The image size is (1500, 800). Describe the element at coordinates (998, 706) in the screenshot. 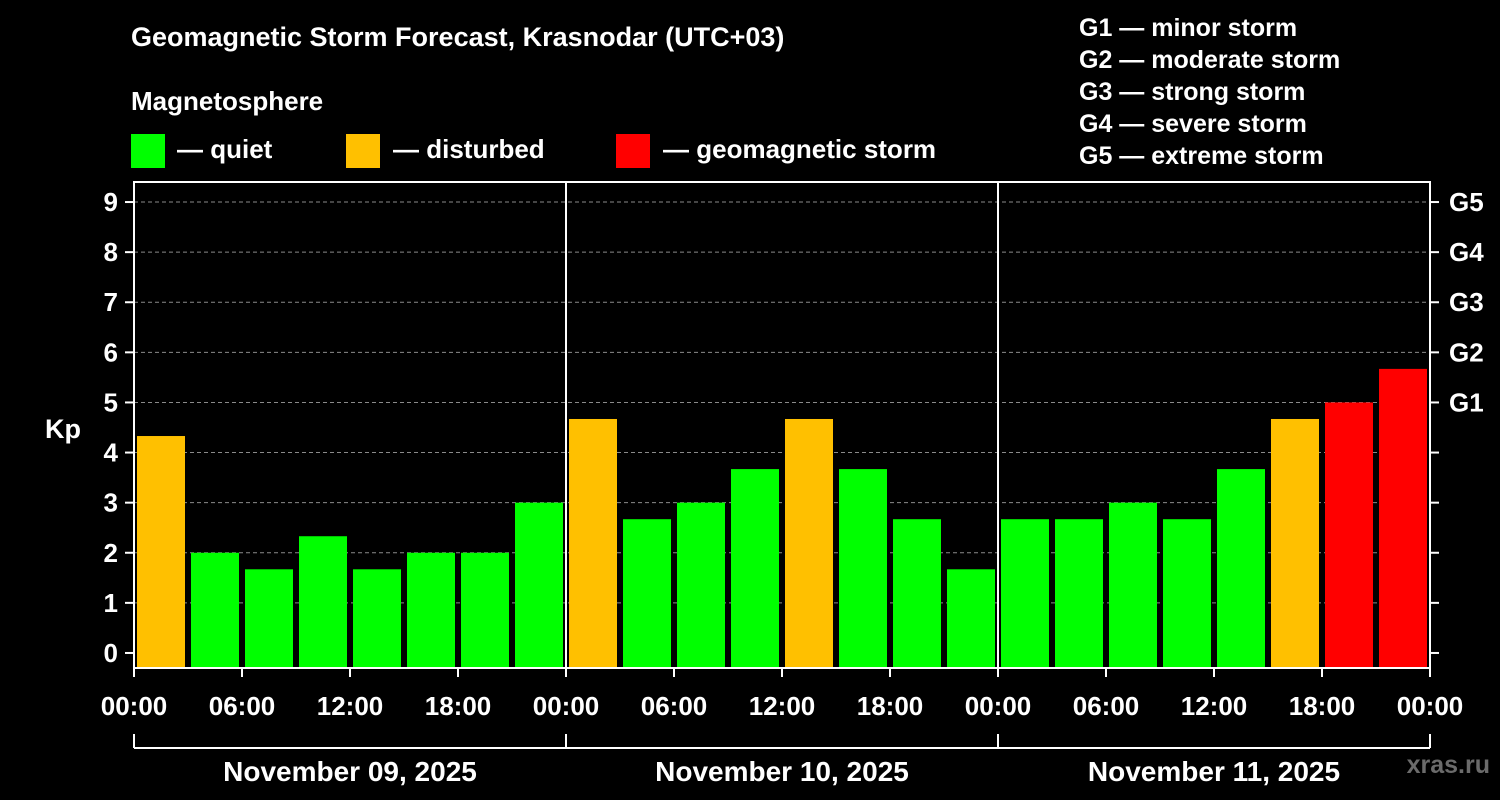

I see `x-tick-label-8: 00:00` at that location.